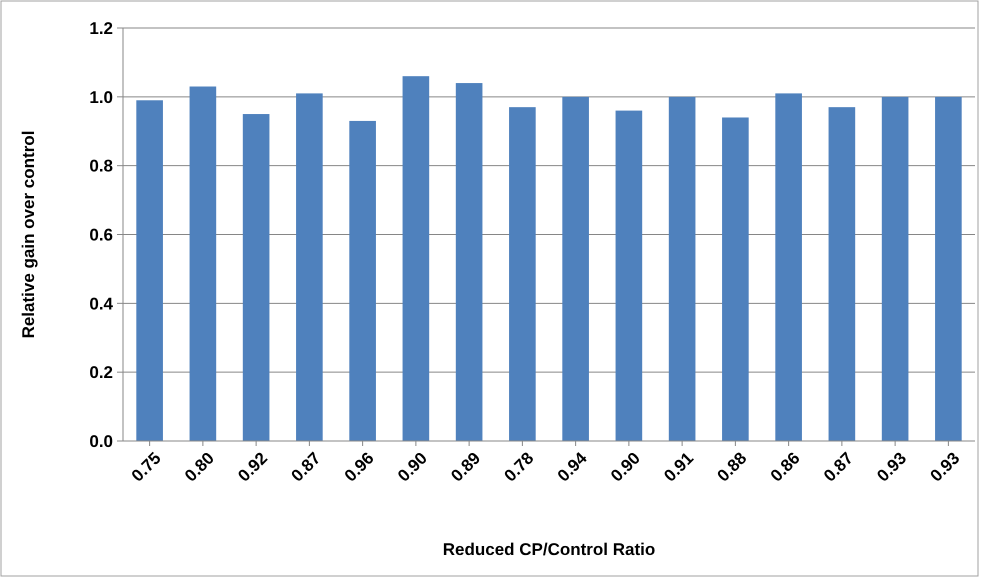 This screenshot has width=983, height=577. Describe the element at coordinates (549, 549) in the screenshot. I see `x-axis-title: Reduced CP/Control Ratio` at that location.